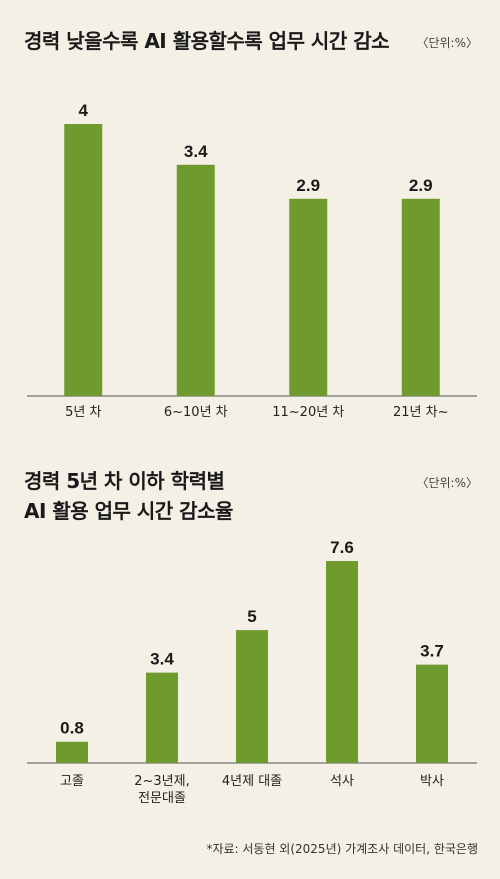 This screenshot has height=879, width=500. What do you see at coordinates (162, 798) in the screenshot?
I see `chart2-tick-label-1-1: 전문대졸` at bounding box center [162, 798].